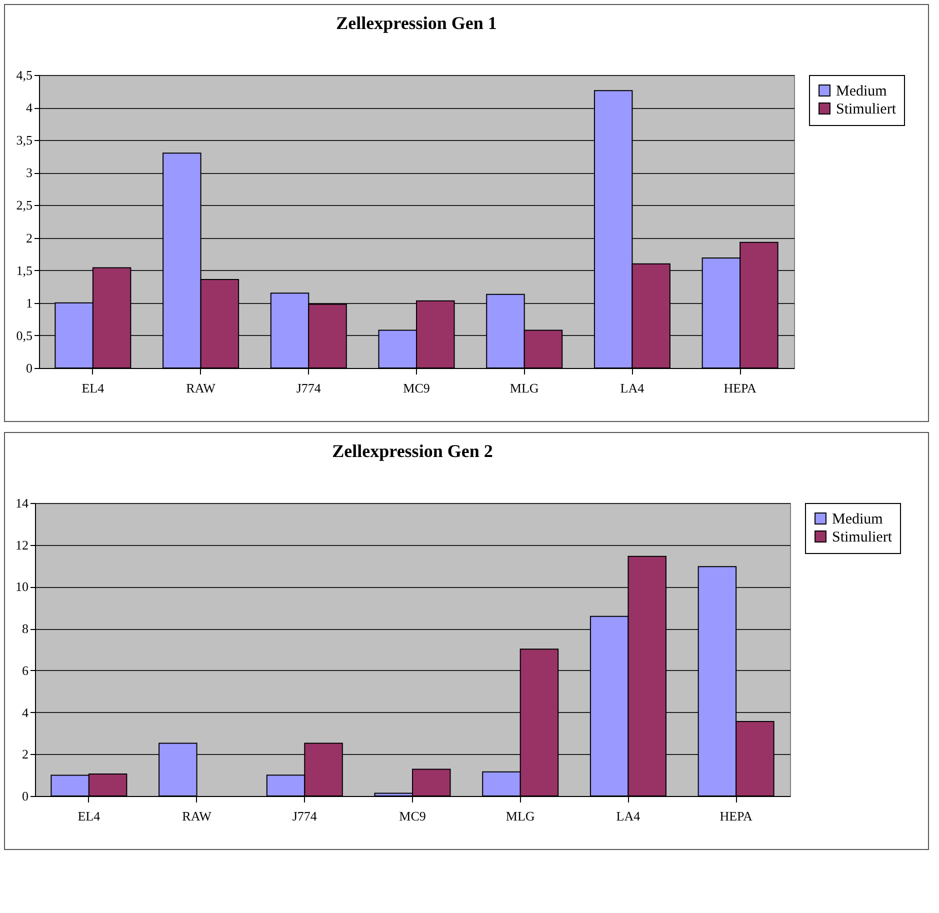 Image resolution: width=939 pixels, height=913 pixels. I want to click on y-tick-label: 14, so click(22, 503).